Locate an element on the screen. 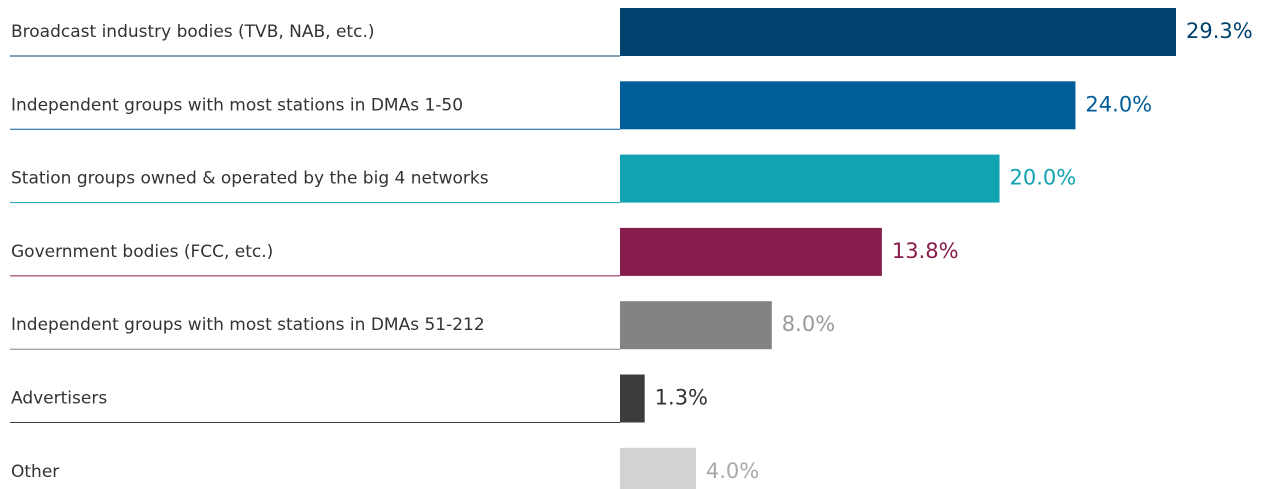 The height and width of the screenshot is (489, 1277). value-label: 1.3% is located at coordinates (681, 398).